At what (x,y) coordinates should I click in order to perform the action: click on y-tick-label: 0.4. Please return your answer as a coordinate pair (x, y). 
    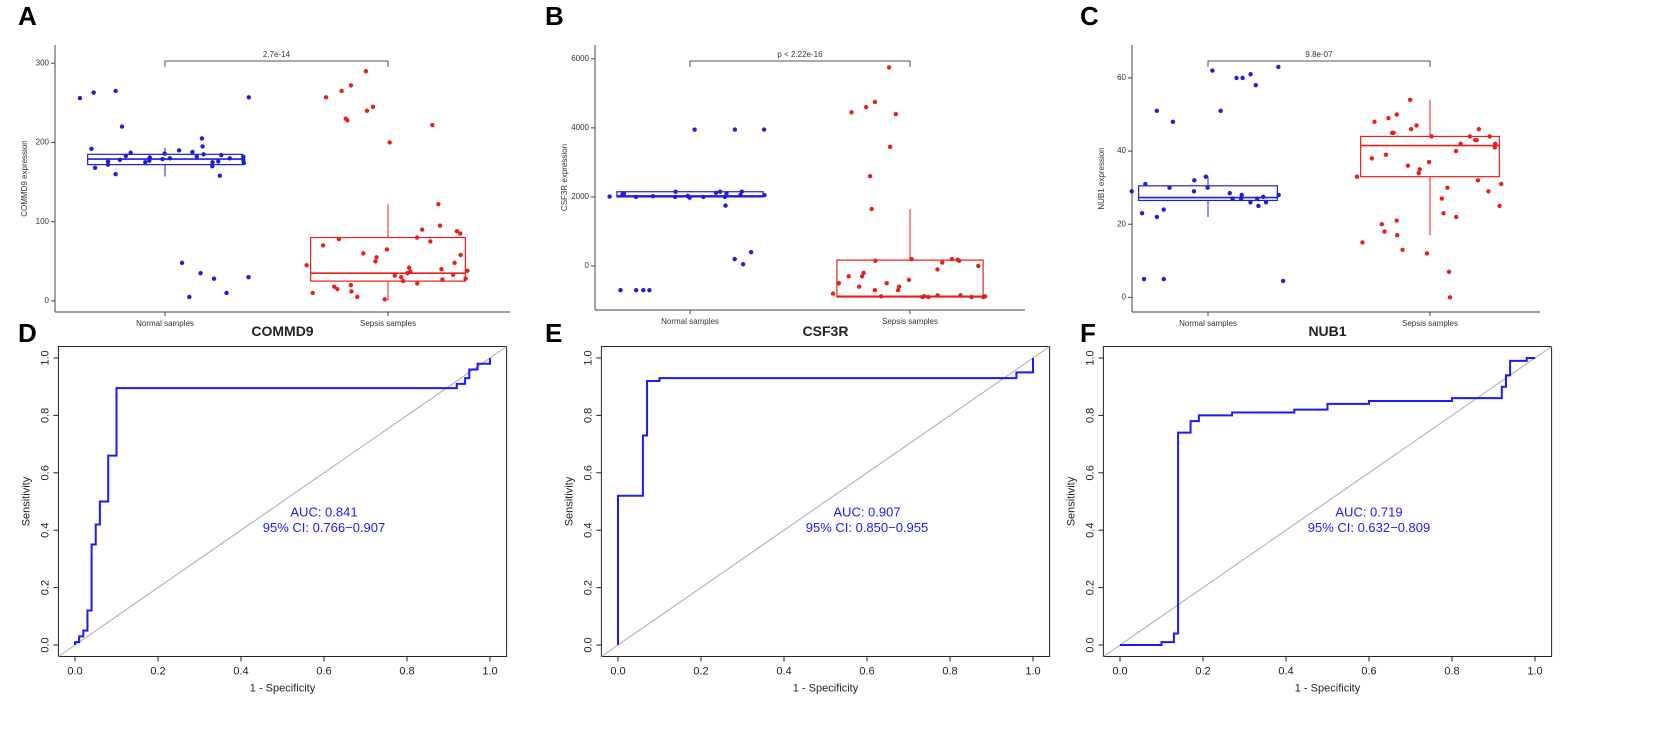
    Looking at the image, I should click on (1090, 530).